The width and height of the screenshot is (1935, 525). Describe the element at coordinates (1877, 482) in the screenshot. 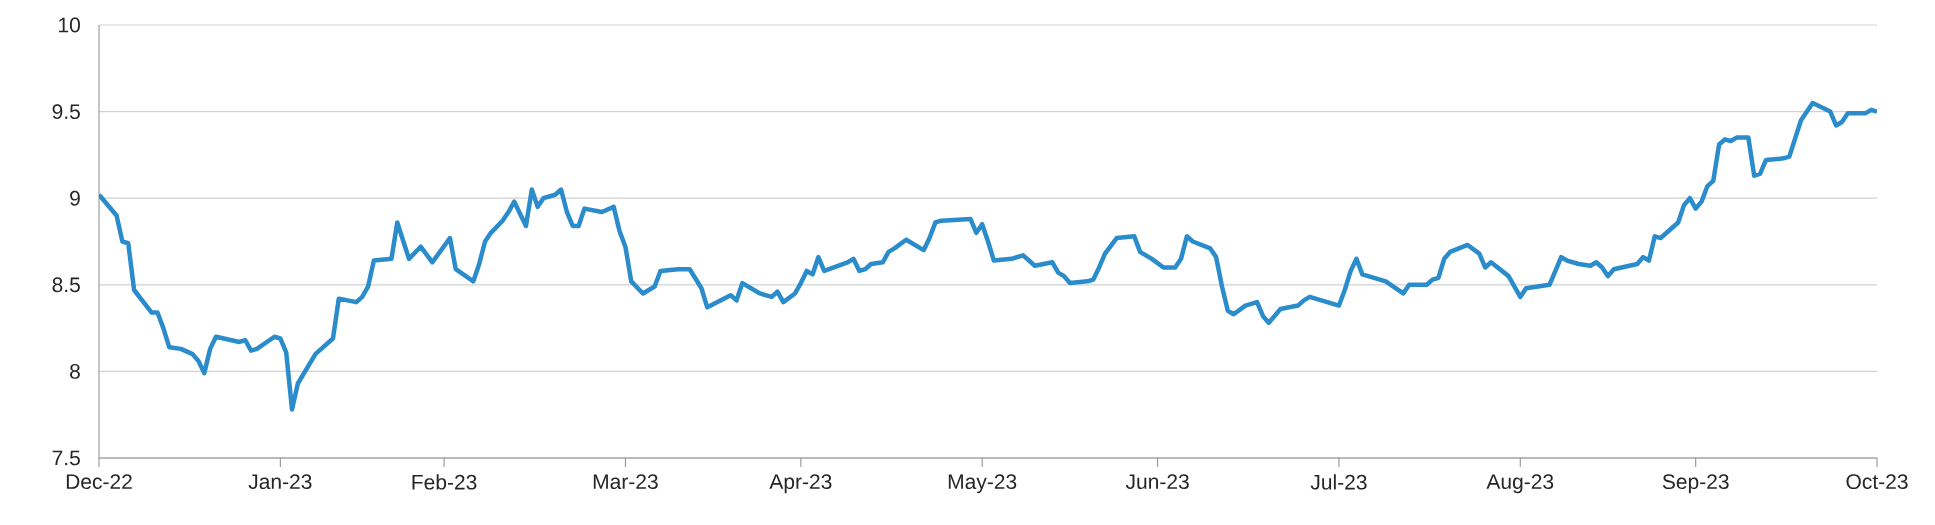

I see `x-tick-label: Oct-23` at that location.